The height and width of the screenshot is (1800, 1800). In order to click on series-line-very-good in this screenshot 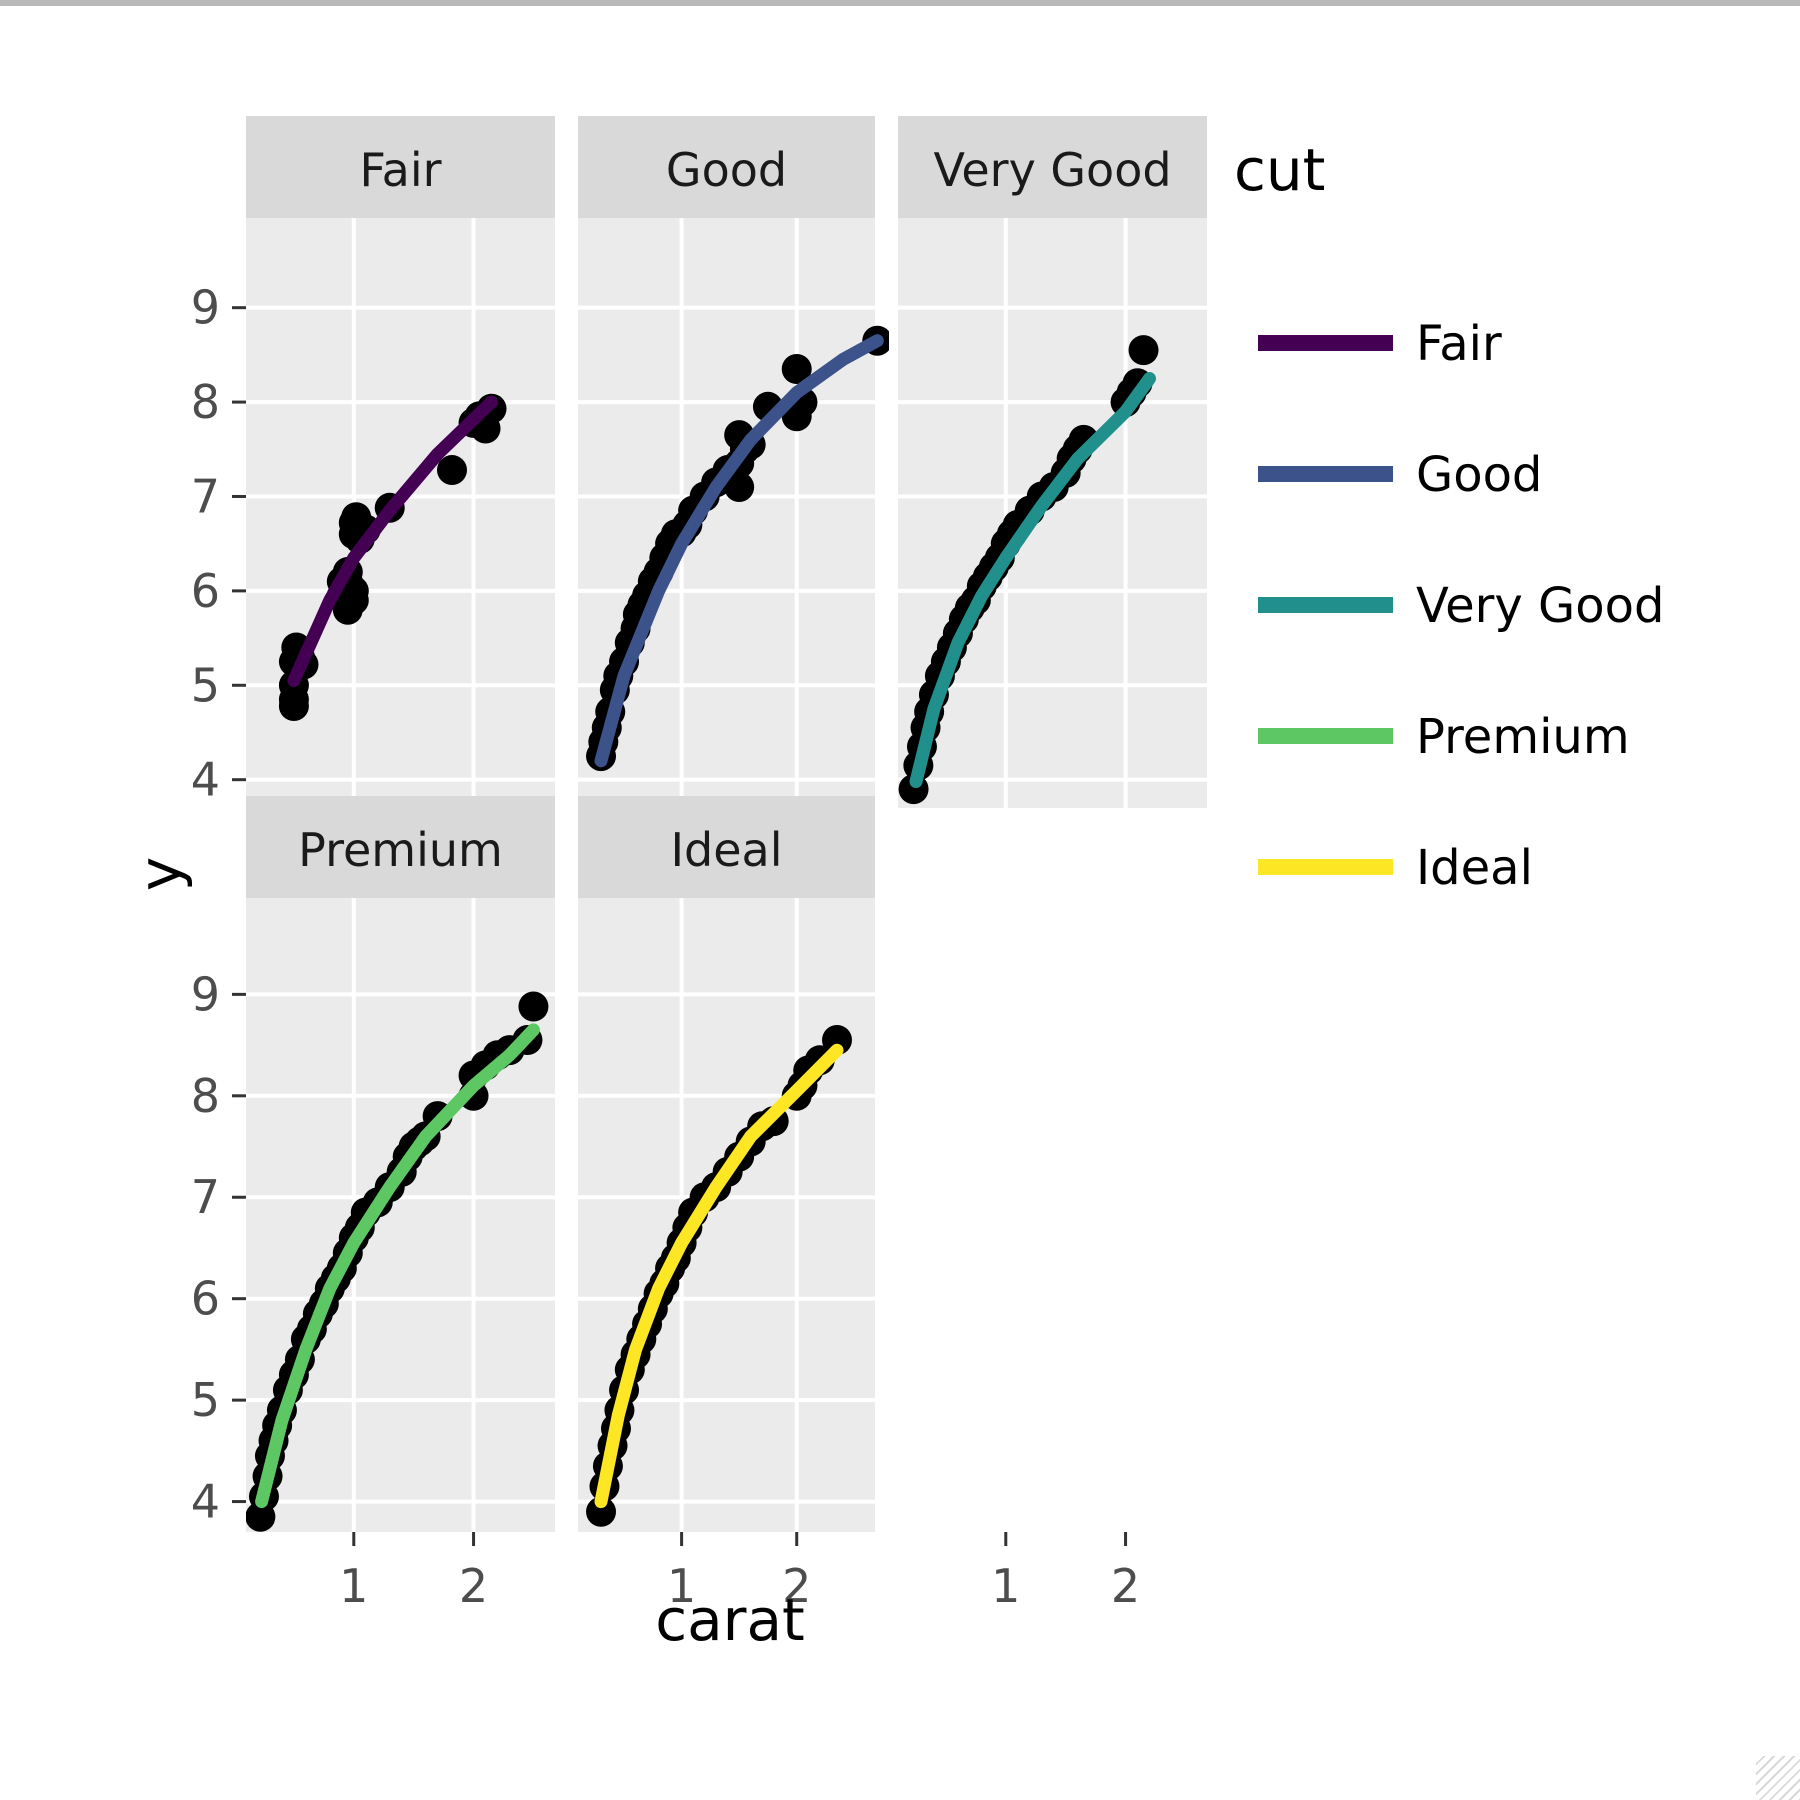, I will do `click(1032, 580)`.